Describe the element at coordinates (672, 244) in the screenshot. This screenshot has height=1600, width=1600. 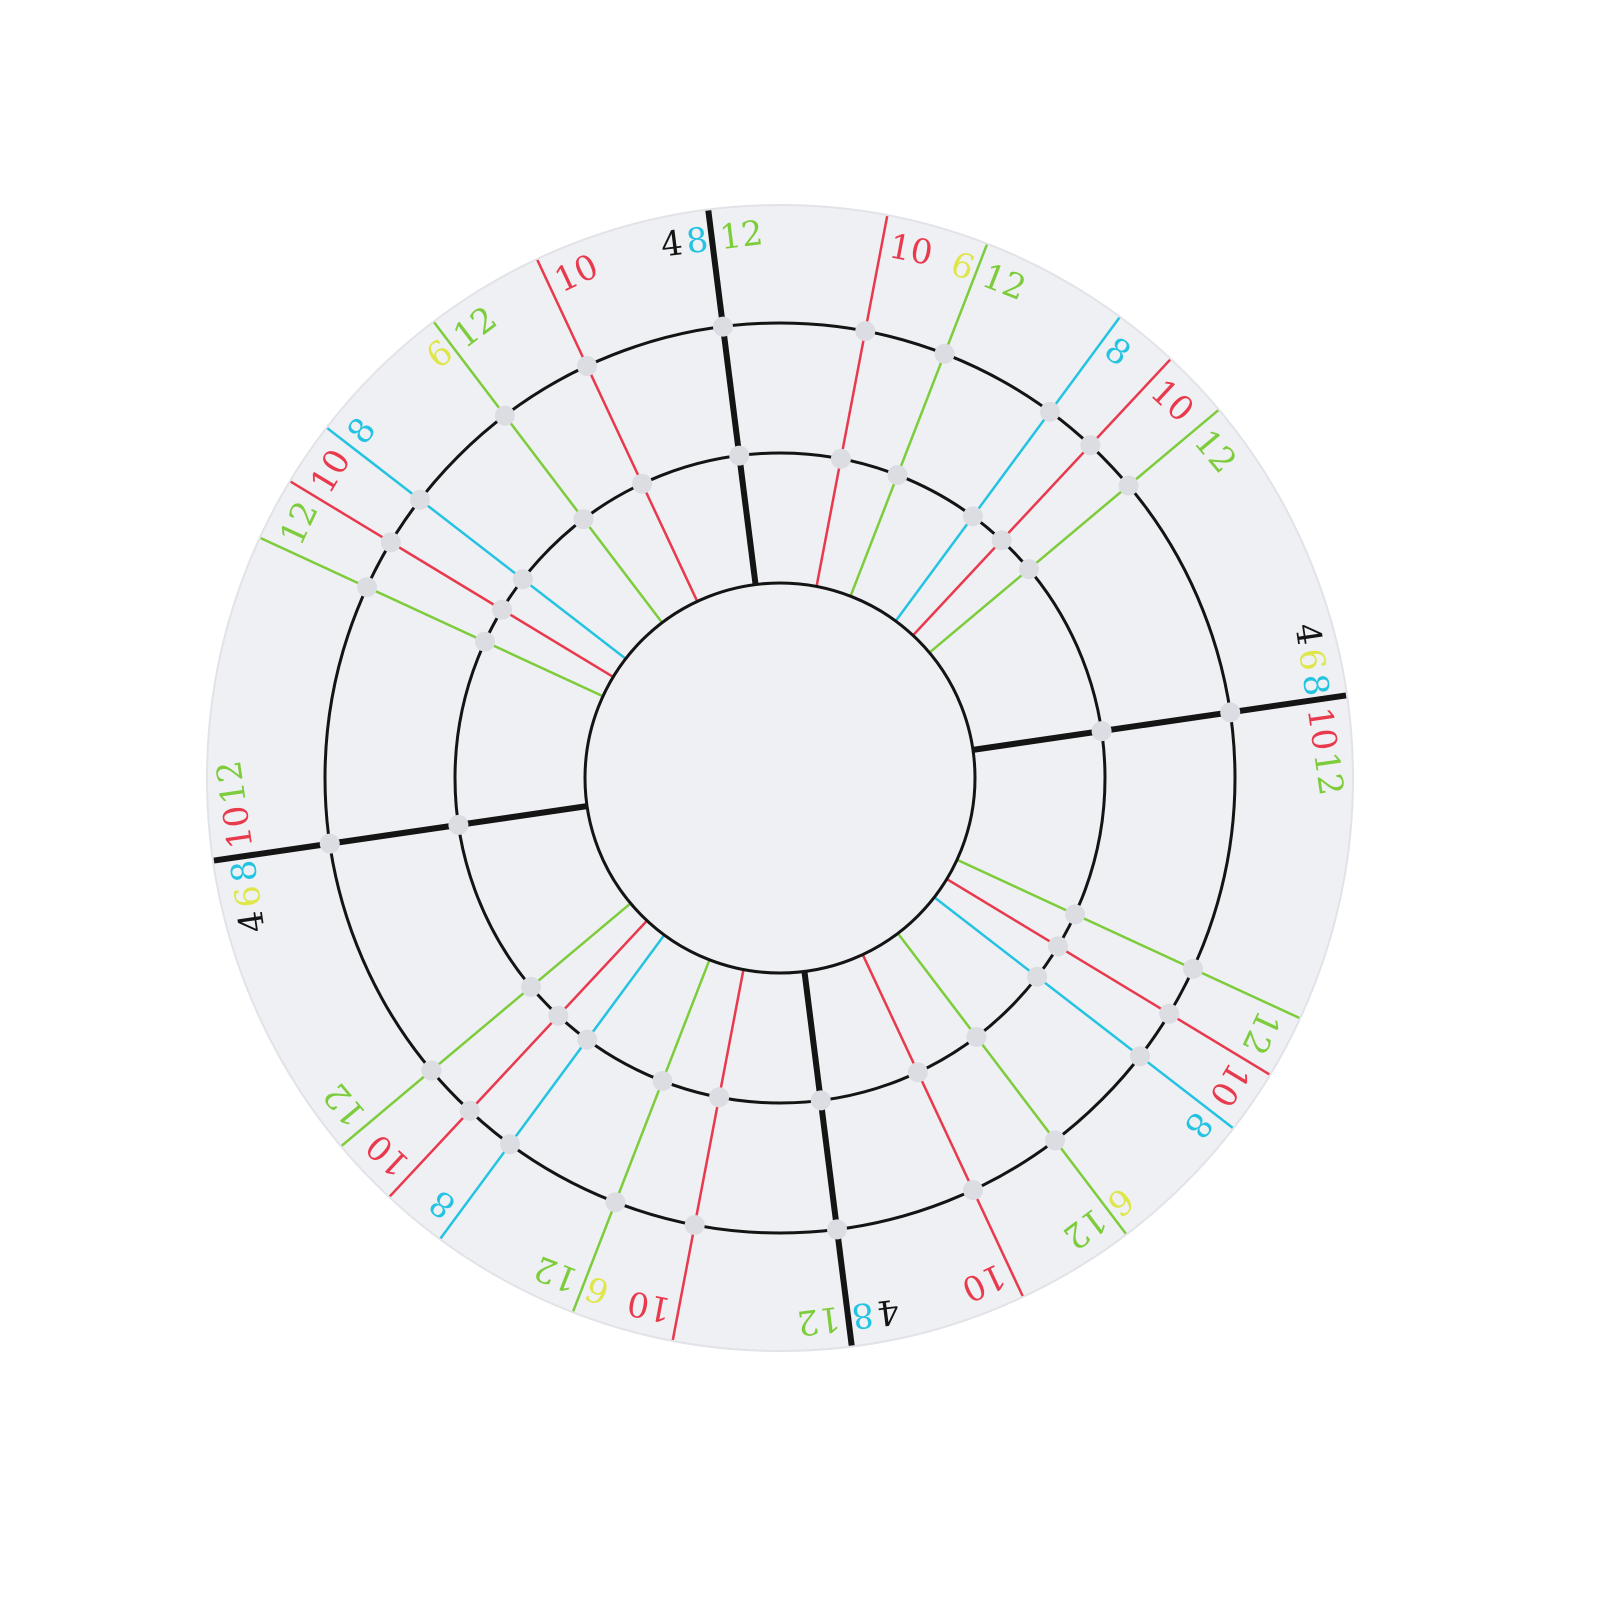
I see `slot-number: 4` at that location.